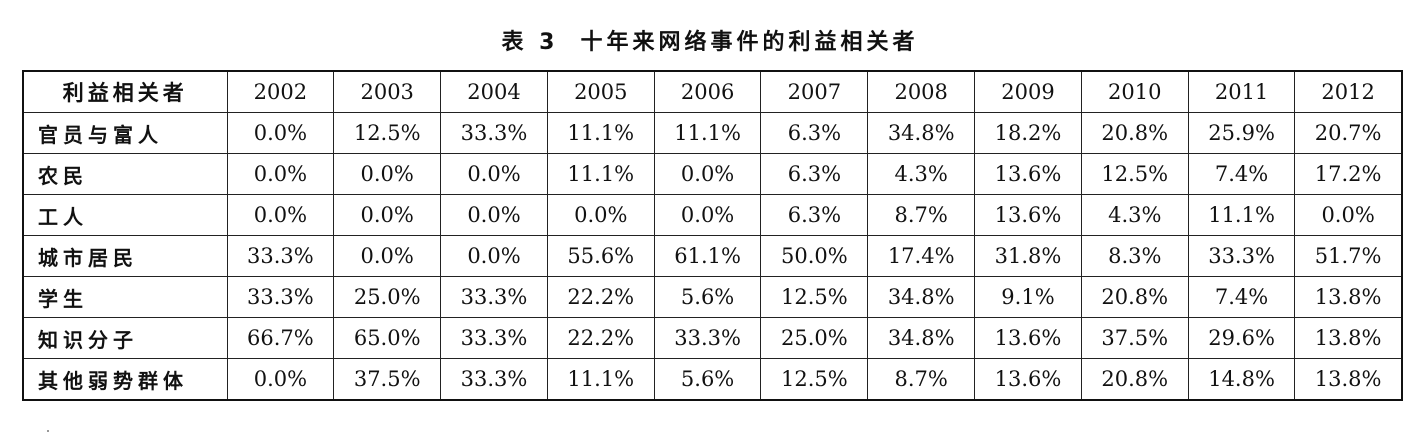 The width and height of the screenshot is (1420, 436). I want to click on stakeholder-label: 知识分子, so click(125, 338).